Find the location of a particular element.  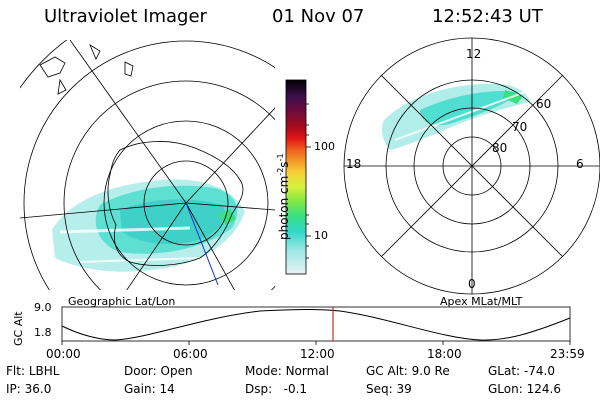

status-flt: Flt: LBHL is located at coordinates (33, 371).